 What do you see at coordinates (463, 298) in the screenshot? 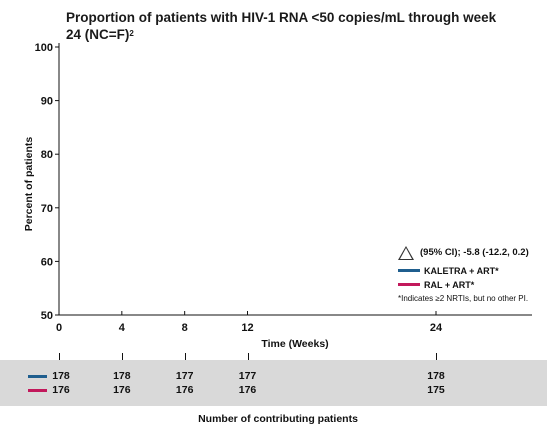
I see `footnote: *Indicates ≥2 NRTIs, but no other PI.` at bounding box center [463, 298].